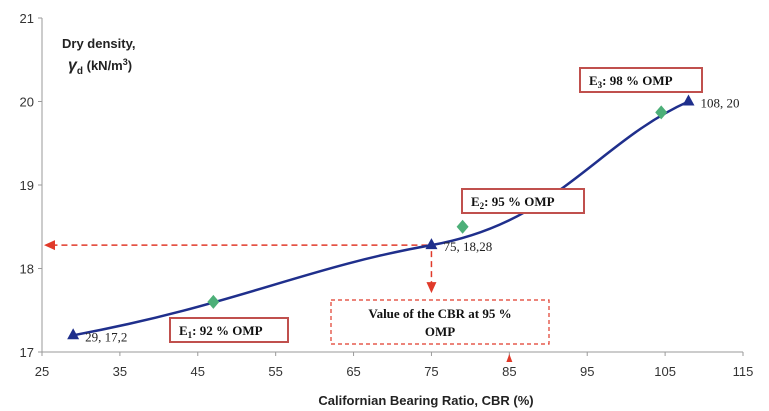 This screenshot has width=769, height=411. I want to click on annotation-e3: E3: 98 % OMP, so click(641, 80).